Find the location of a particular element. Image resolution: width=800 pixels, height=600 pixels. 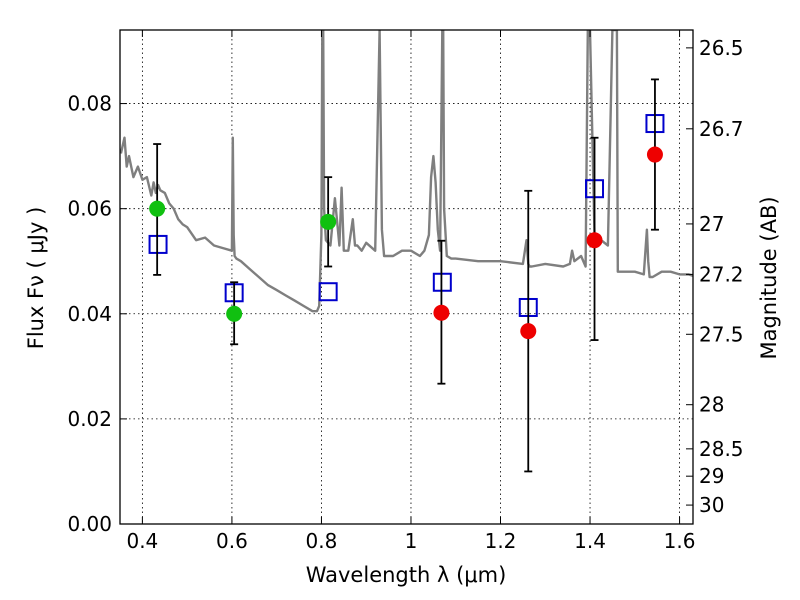

x-tick-label: 0.8 is located at coordinates (322, 541).